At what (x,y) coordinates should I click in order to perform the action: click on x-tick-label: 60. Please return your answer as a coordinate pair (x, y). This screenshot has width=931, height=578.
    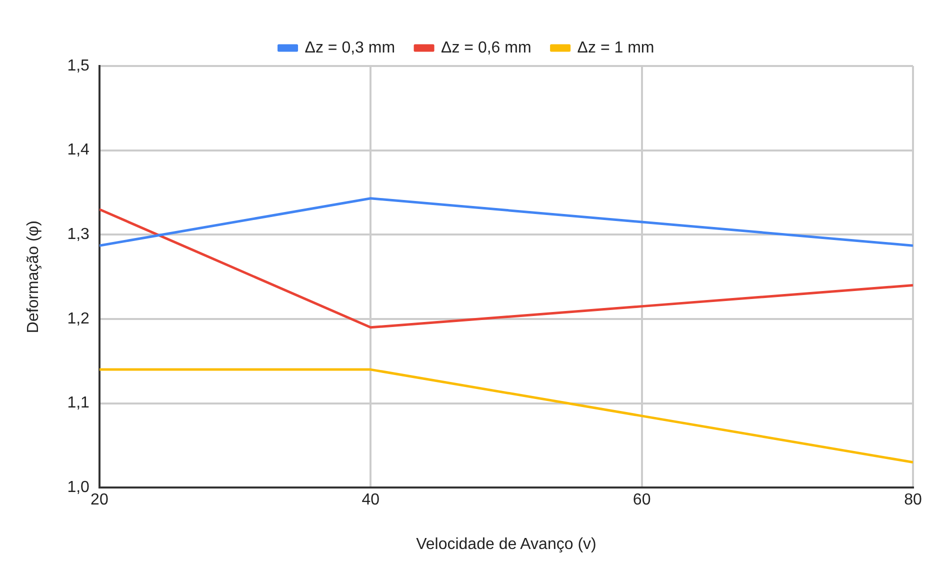
    Looking at the image, I should click on (641, 500).